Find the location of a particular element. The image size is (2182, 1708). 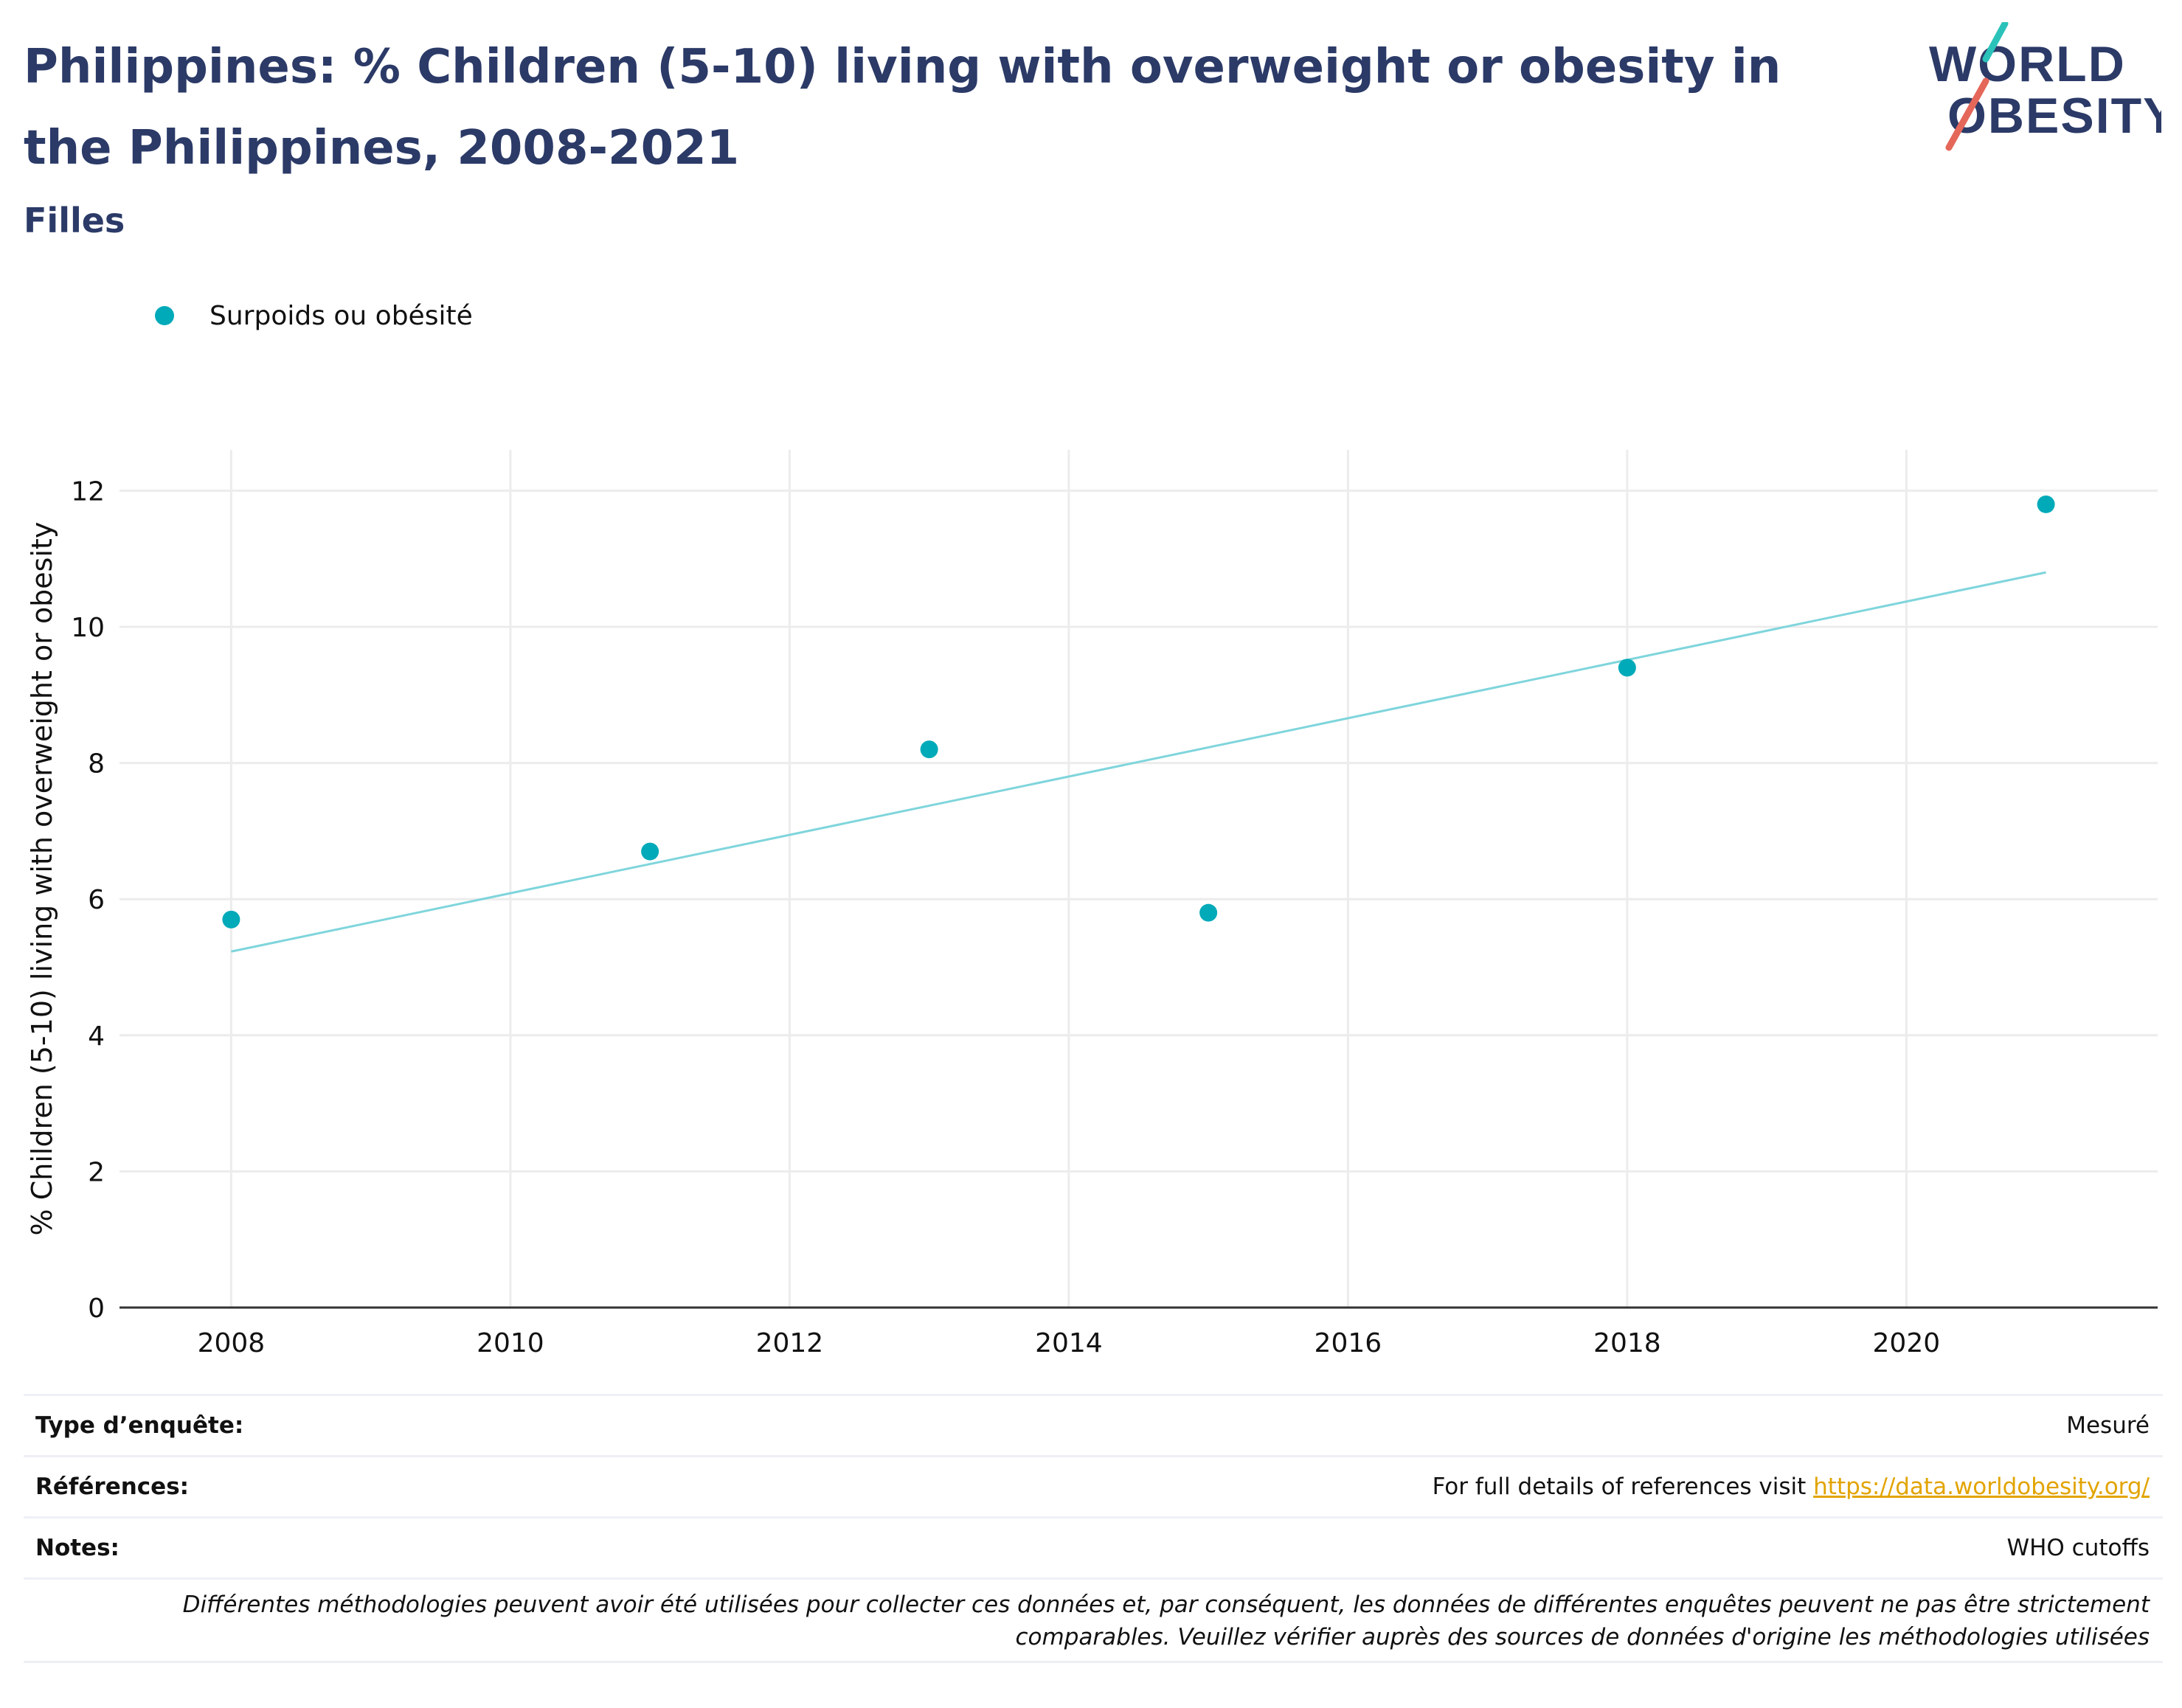

notes-value: WHO cutoffs is located at coordinates (2078, 1548).